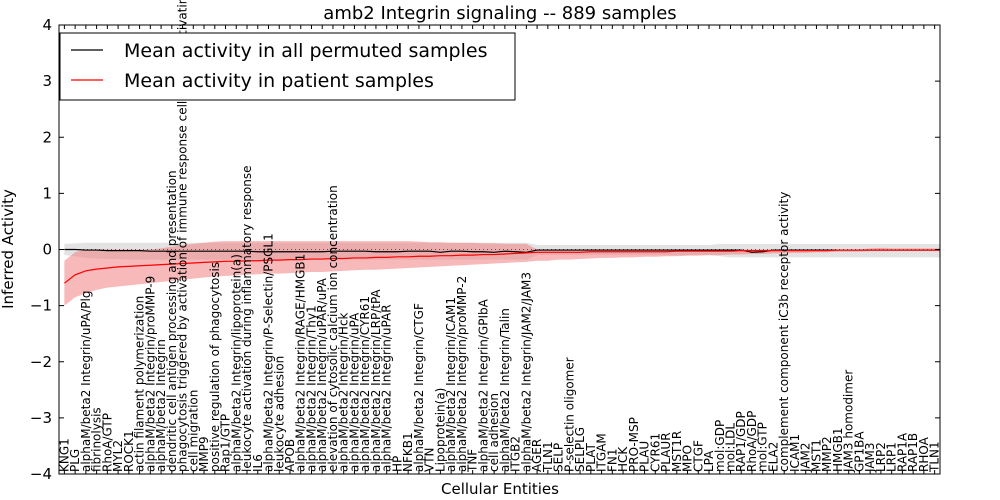 Image resolution: width=1000 pixels, height=500 pixels. I want to click on x-category-label: TNF, so click(473, 461).